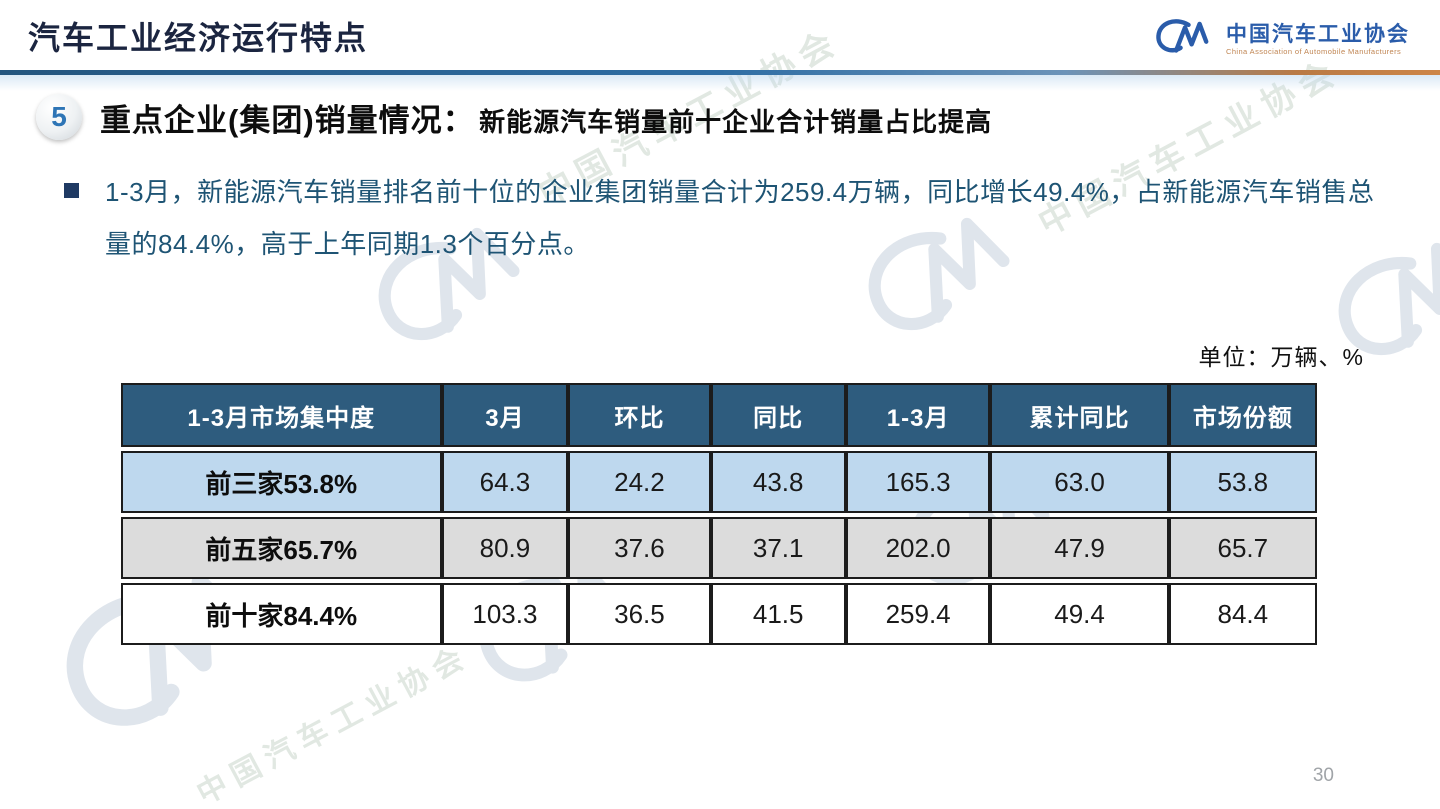 This screenshot has width=1440, height=809. I want to click on unit-label: 单位：万辆、%, so click(1281, 357).